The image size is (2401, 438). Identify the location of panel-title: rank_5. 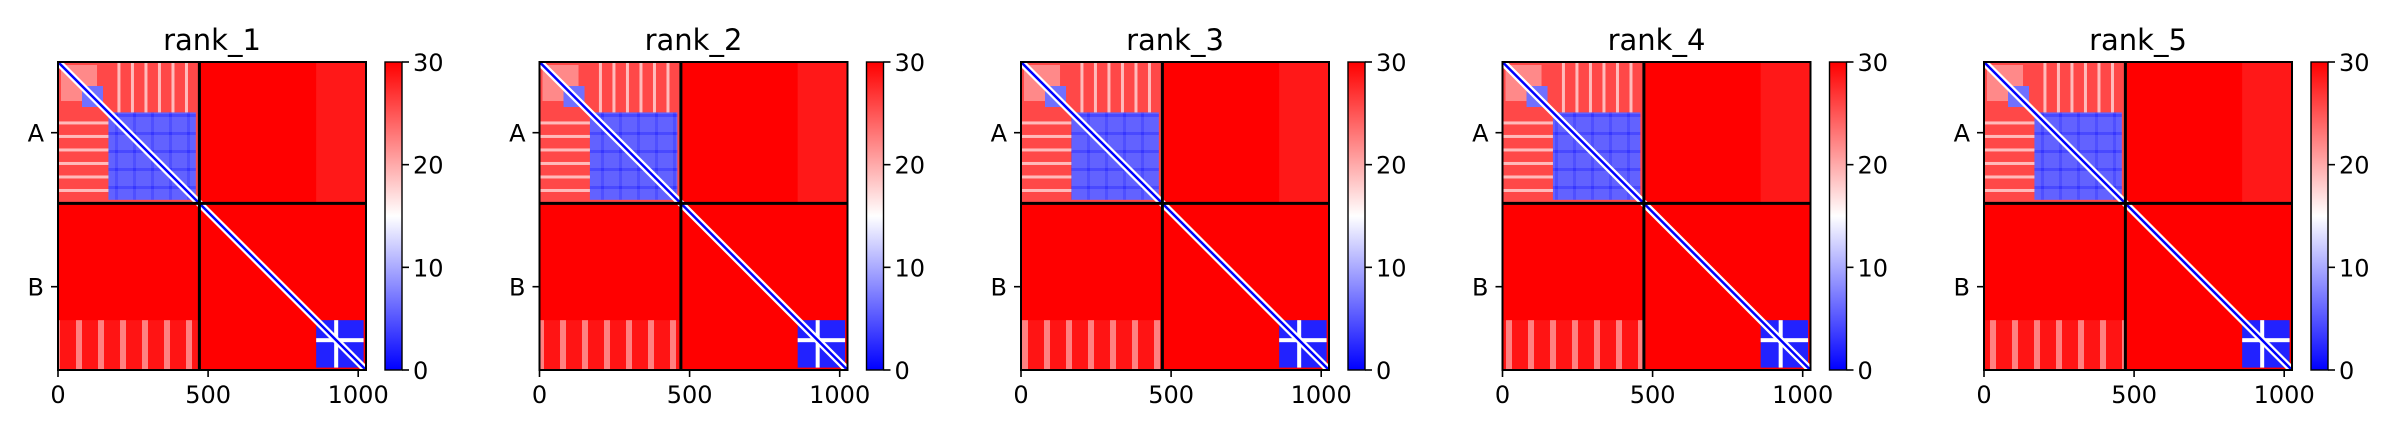
(2138, 40).